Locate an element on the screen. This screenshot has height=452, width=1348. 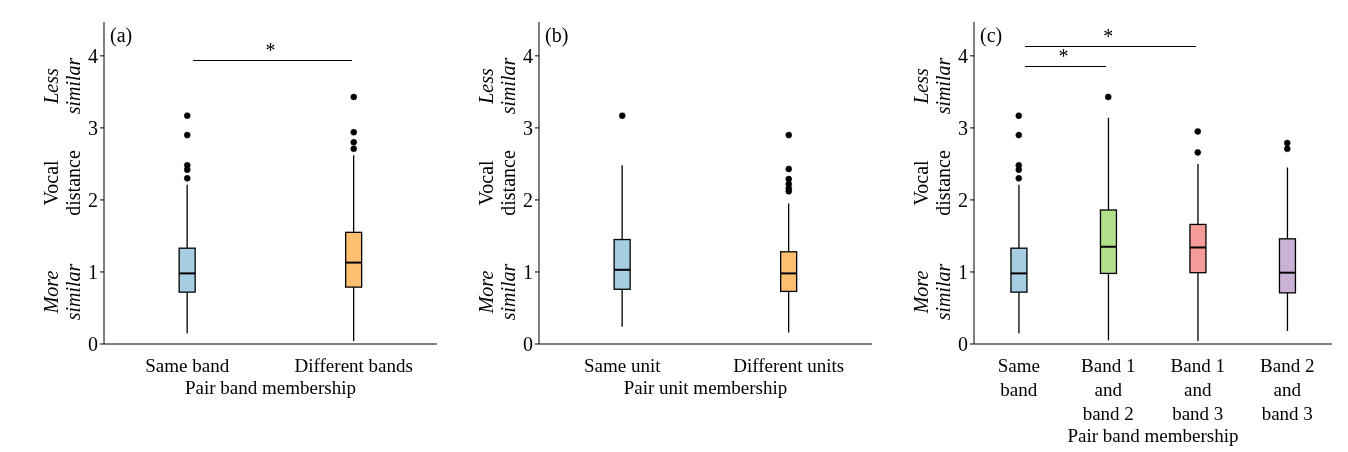
chart-title: (a) is located at coordinates (121, 35).